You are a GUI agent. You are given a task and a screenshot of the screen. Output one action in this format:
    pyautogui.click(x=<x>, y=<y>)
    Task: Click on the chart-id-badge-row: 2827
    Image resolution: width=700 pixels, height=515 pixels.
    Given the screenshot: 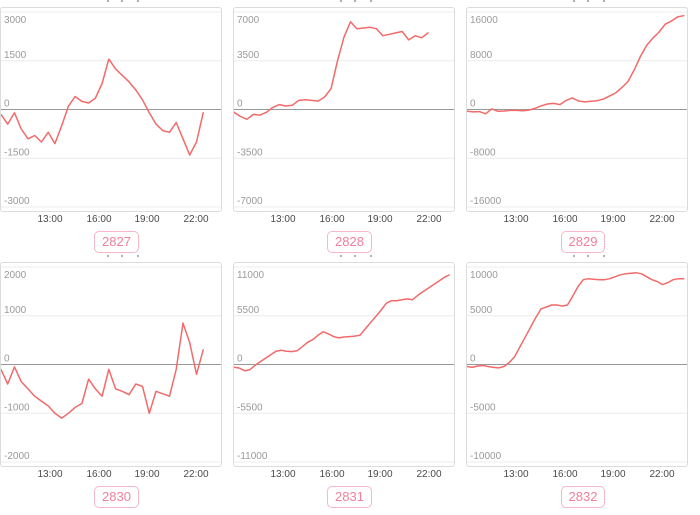 What is the action you would take?
    pyautogui.click(x=116, y=242)
    